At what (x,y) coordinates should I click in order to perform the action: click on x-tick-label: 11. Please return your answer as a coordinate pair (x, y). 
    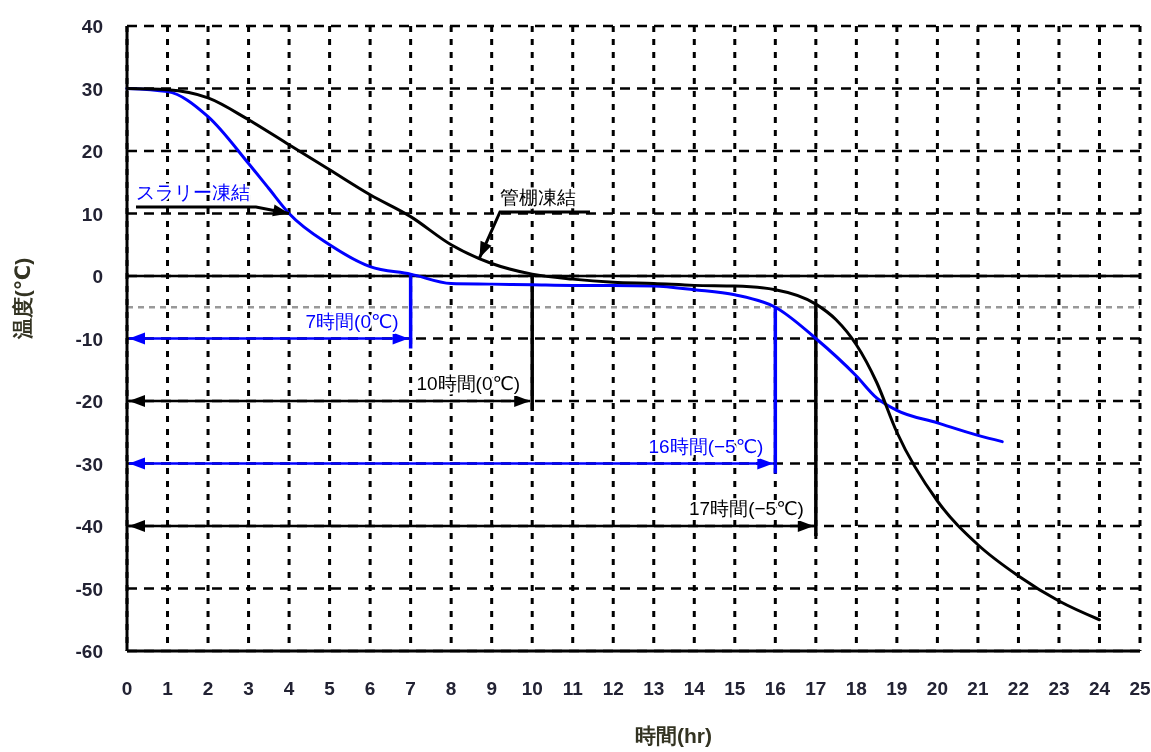
    Looking at the image, I should click on (573, 688).